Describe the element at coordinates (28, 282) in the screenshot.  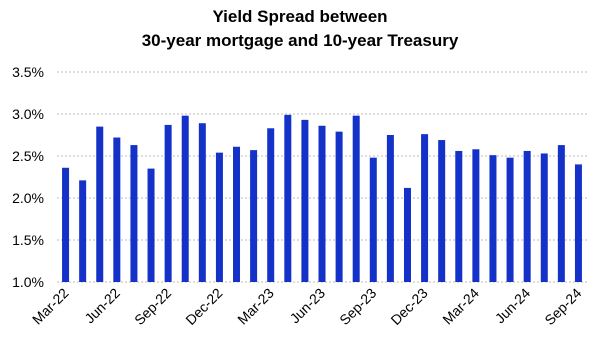
I see `y-tick-label: 1.0%` at that location.